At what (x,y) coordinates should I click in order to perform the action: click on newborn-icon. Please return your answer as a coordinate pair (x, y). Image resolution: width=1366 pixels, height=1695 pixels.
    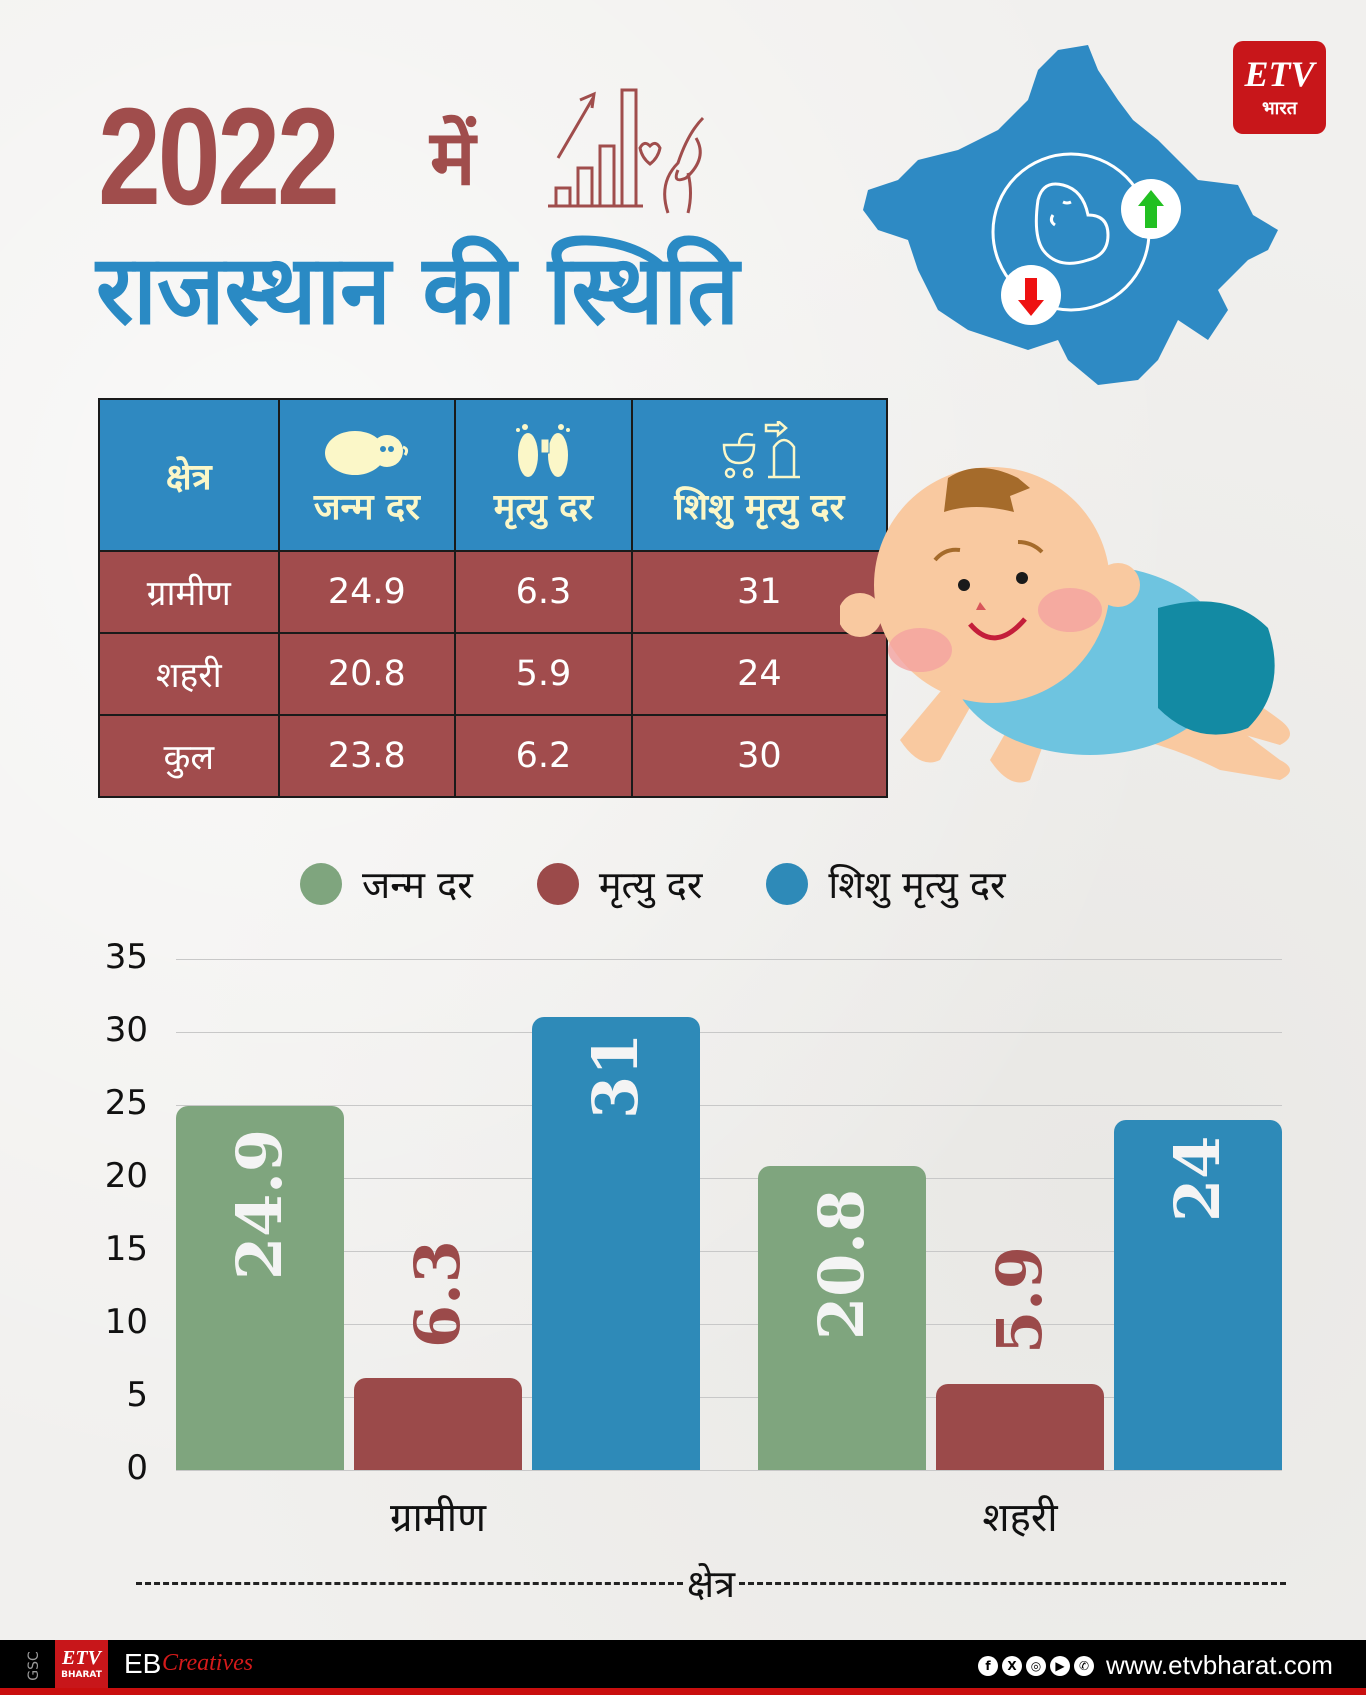
    Looking at the image, I should click on (366, 452).